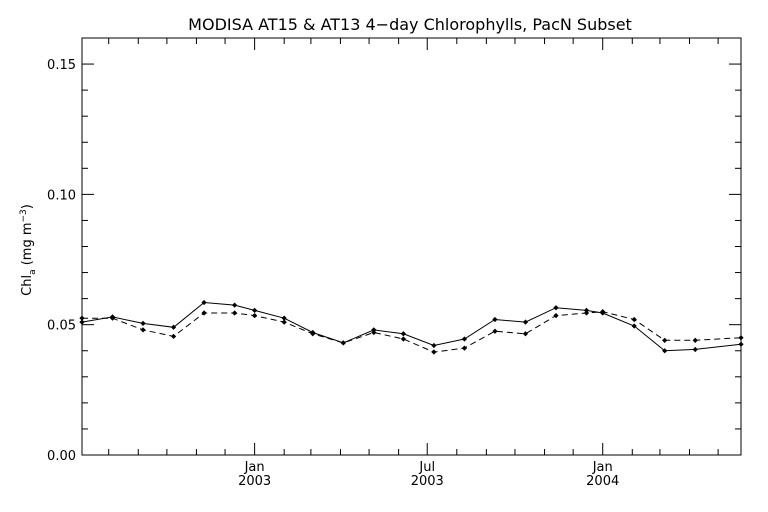 The width and height of the screenshot is (768, 512). I want to click on y-tick-label: 0.10, so click(61, 195).